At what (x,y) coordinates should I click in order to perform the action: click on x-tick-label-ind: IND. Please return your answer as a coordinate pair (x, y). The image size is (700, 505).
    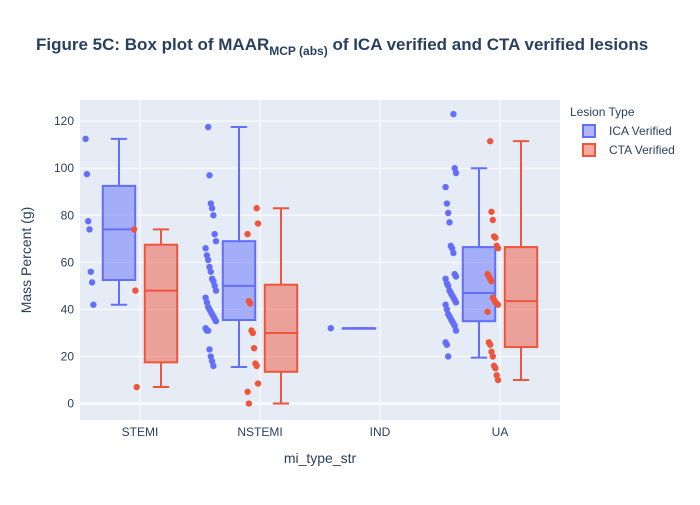
    Looking at the image, I should click on (380, 432).